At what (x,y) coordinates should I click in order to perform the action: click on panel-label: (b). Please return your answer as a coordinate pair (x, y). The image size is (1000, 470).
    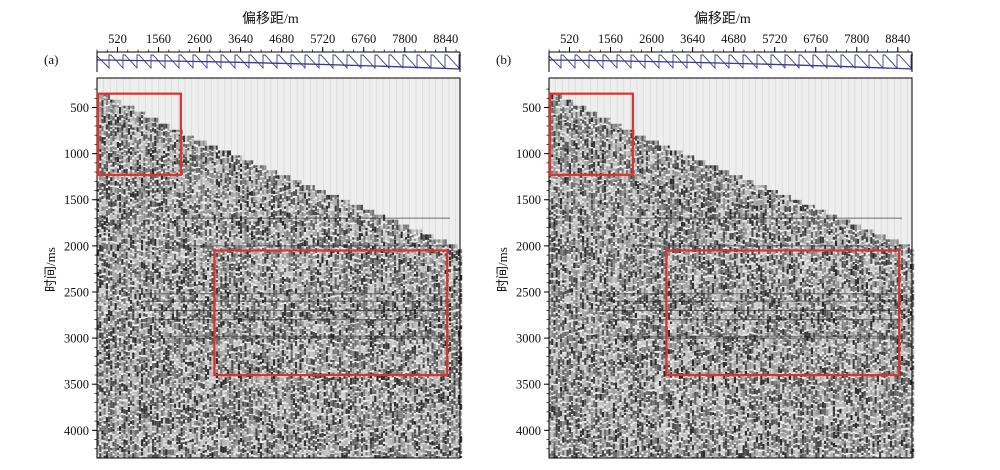
    Looking at the image, I should click on (504, 59).